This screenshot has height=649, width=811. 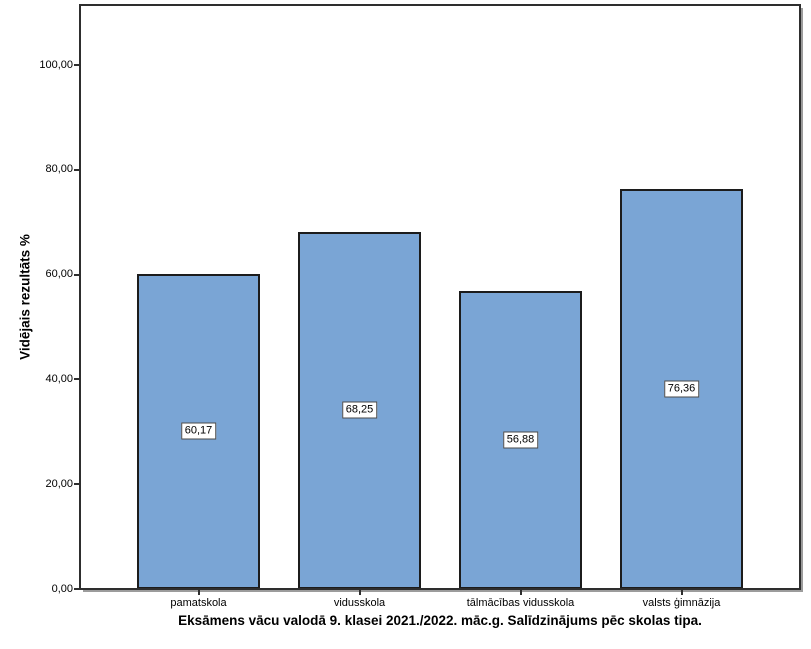 What do you see at coordinates (681, 603) in the screenshot?
I see `x-axis-tick-label: valsts ģimnāzija` at bounding box center [681, 603].